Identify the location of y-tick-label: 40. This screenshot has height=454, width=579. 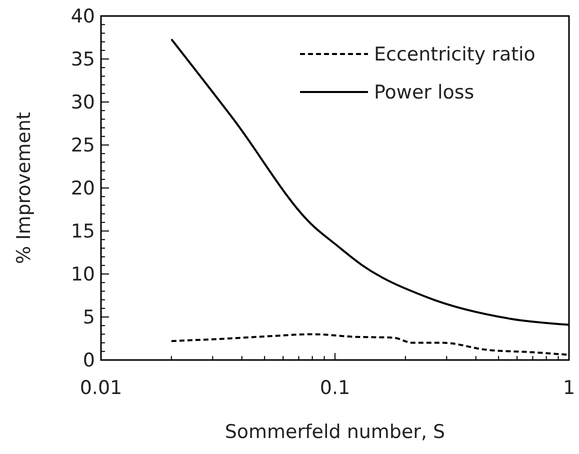
(82, 17).